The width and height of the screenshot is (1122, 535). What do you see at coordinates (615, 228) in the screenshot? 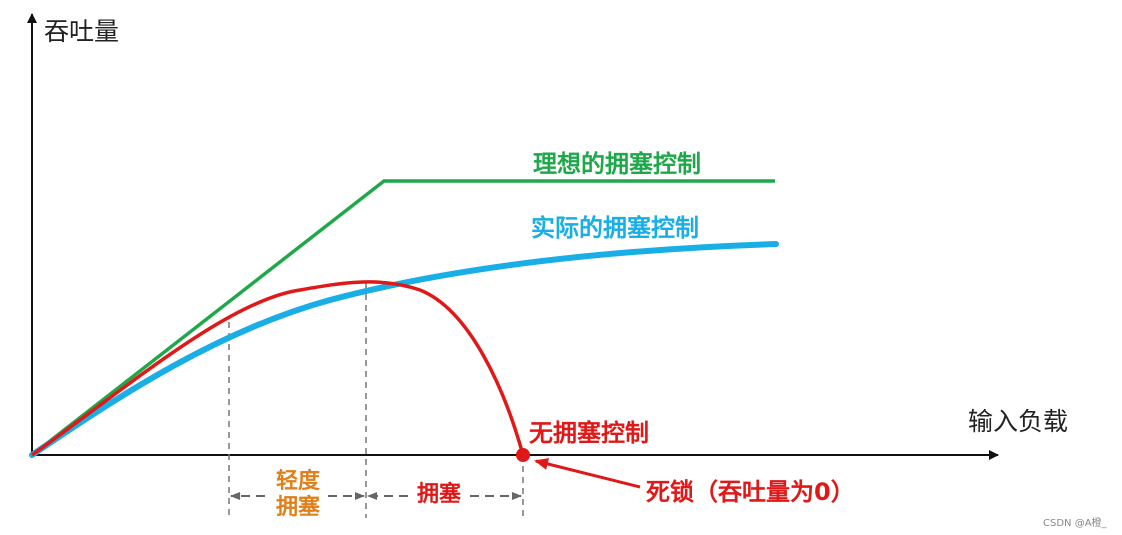
I see `actual-curve-label: 实际的拥塞控制` at bounding box center [615, 228].